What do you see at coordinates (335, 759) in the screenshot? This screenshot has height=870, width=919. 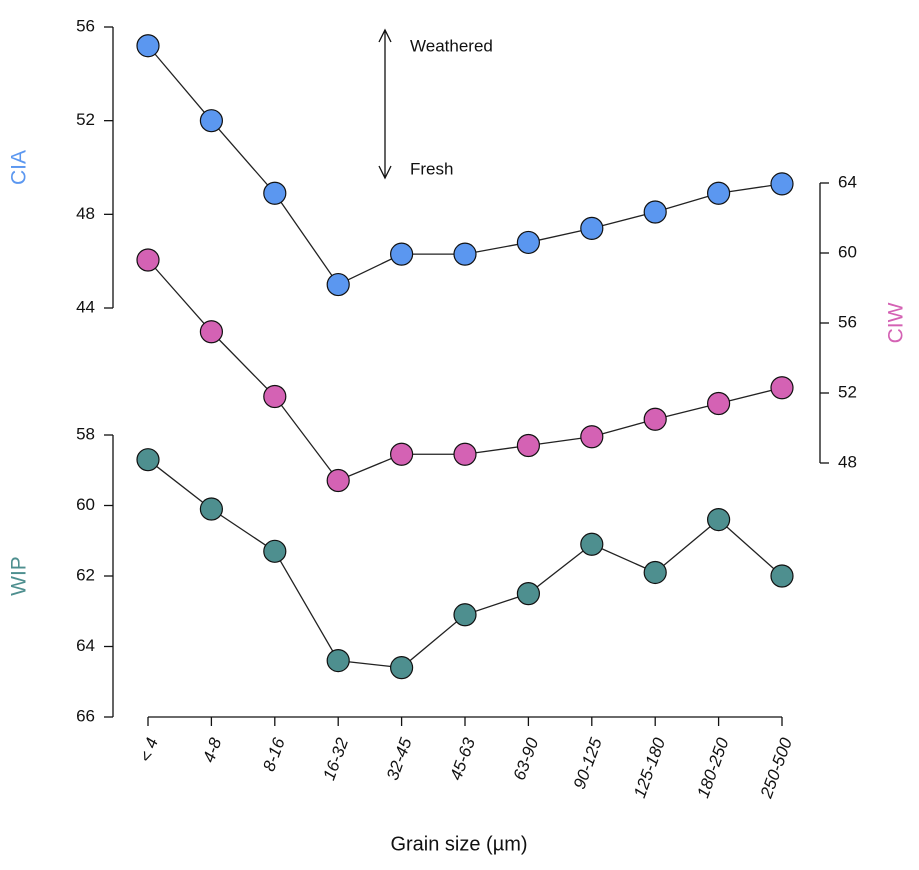 I see `x-tick-label: 16-32` at bounding box center [335, 759].